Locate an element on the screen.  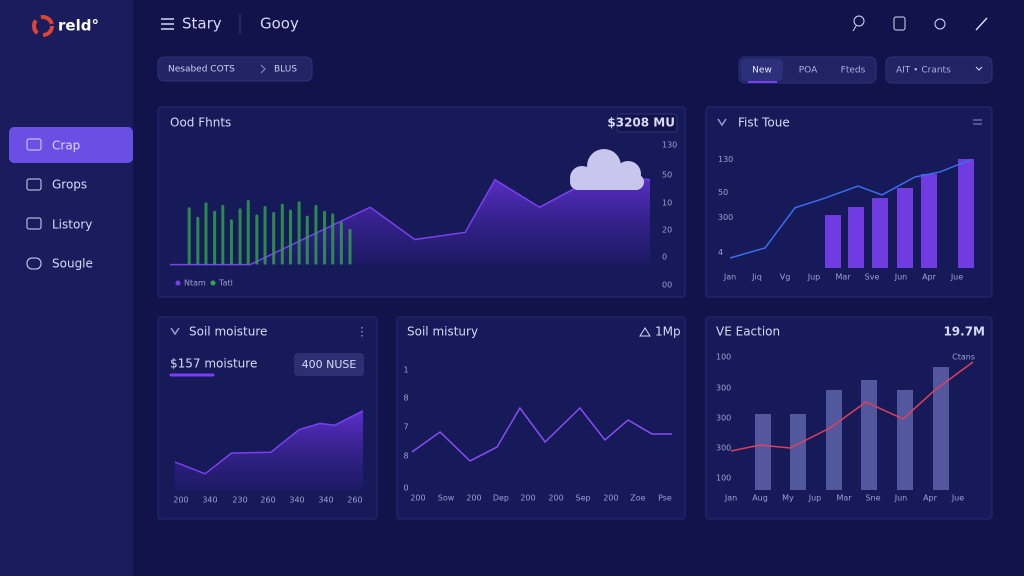
nav-item: Grops is located at coordinates (69, 185).